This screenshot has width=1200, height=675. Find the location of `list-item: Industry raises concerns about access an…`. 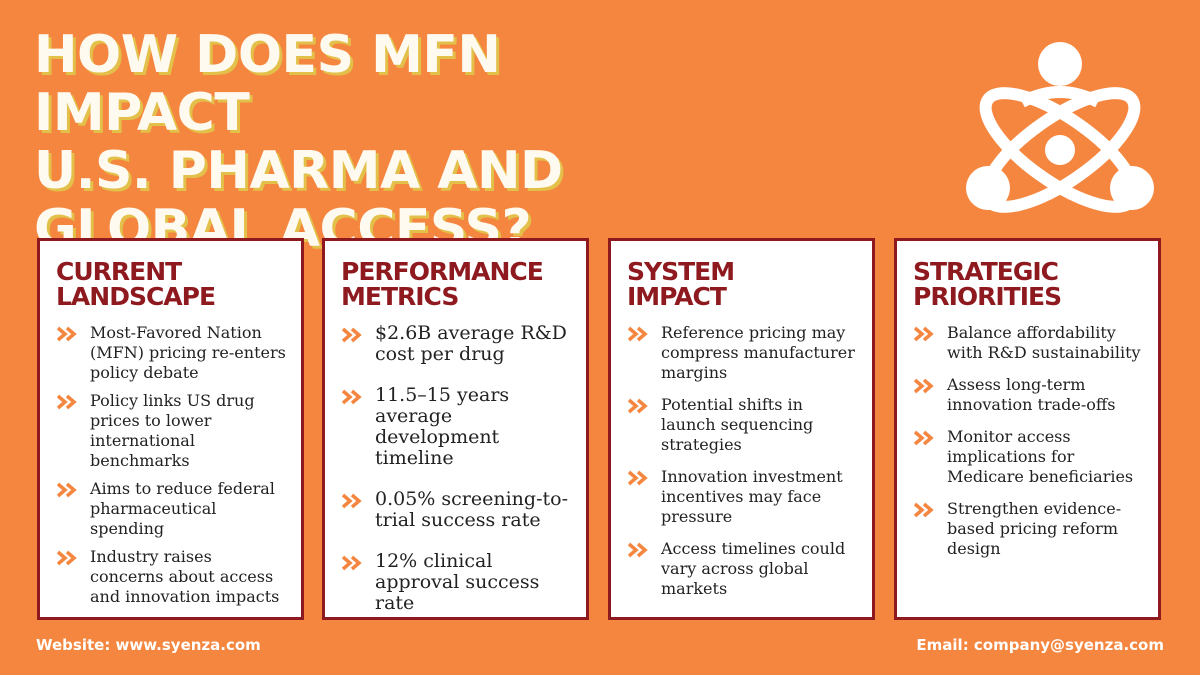

list-item: Industry raises concerns about access an… is located at coordinates (171, 577).